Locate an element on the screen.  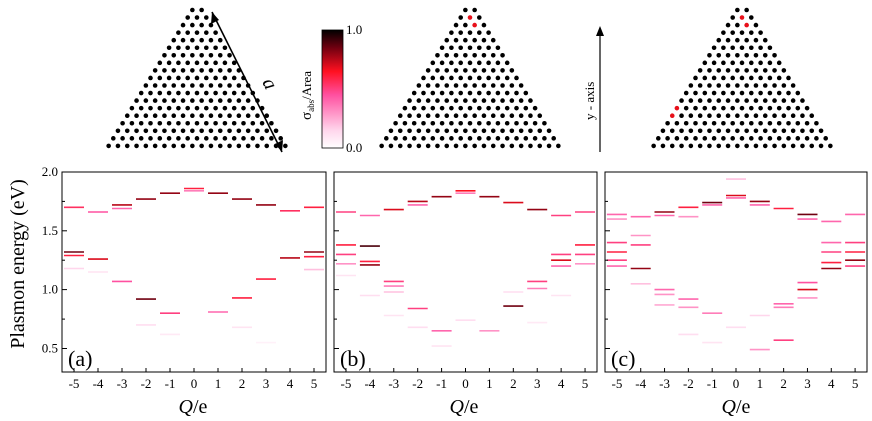
y-tick-label: 2.0 is located at coordinates (50, 171).